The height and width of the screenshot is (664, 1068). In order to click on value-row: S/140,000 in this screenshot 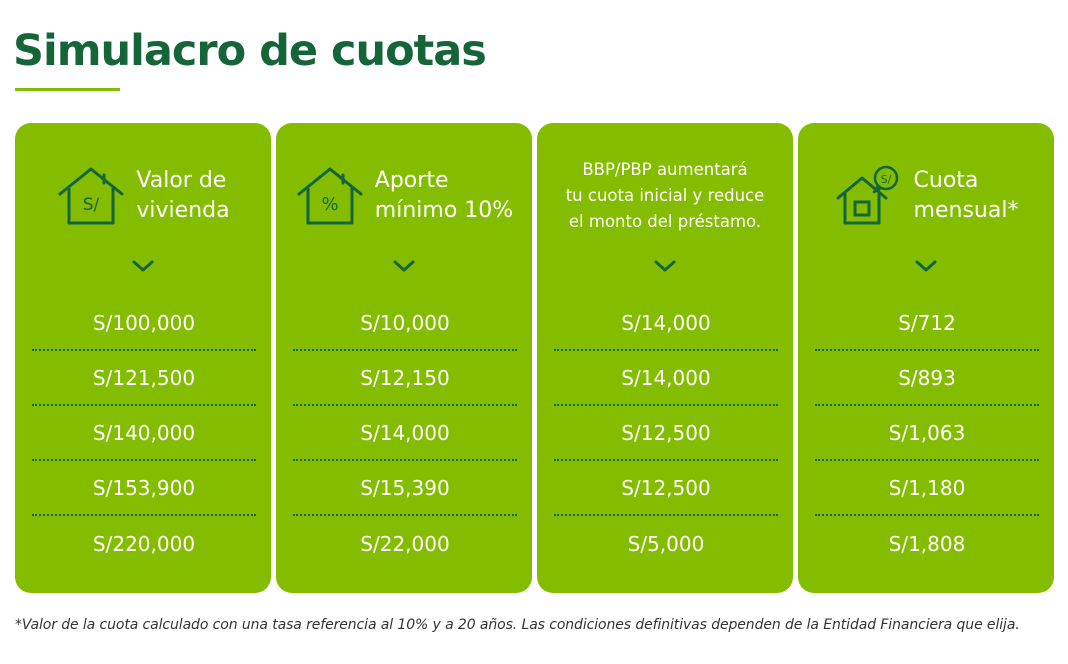, I will do `click(144, 433)`.